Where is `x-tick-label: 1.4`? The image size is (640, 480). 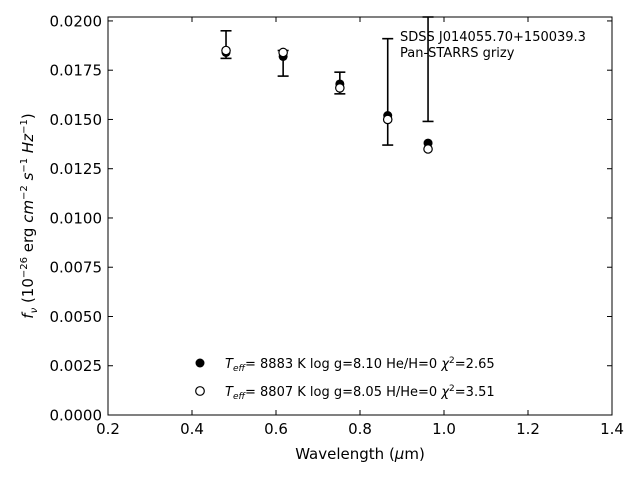 x-tick-label: 1.4 is located at coordinates (612, 429).